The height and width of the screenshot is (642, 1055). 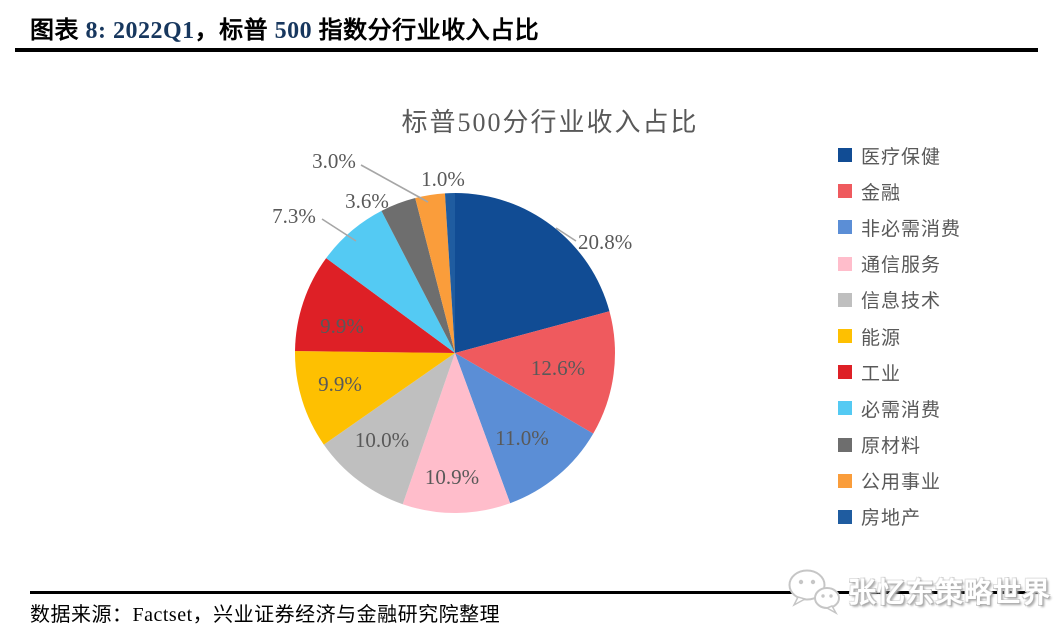 I want to click on pie-slice-consumer-discretionary, so click(x=524, y=428).